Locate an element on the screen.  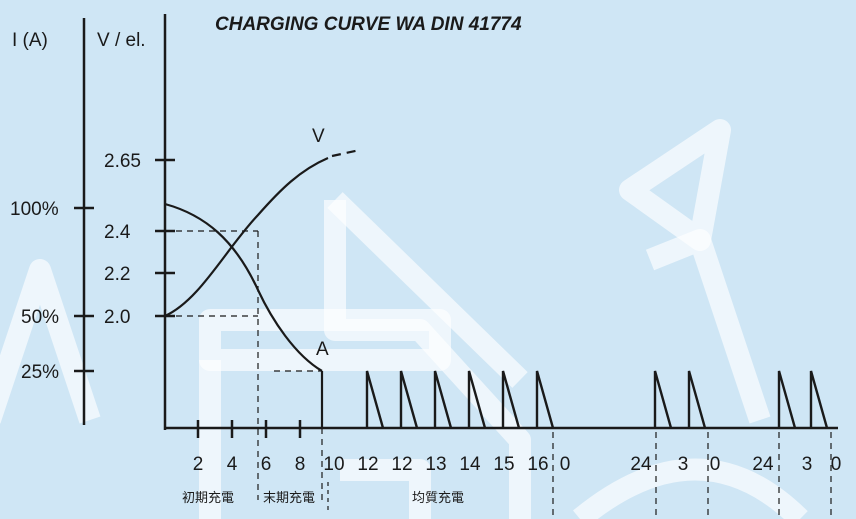
equalizing-pulses is located at coordinates (597, 399).